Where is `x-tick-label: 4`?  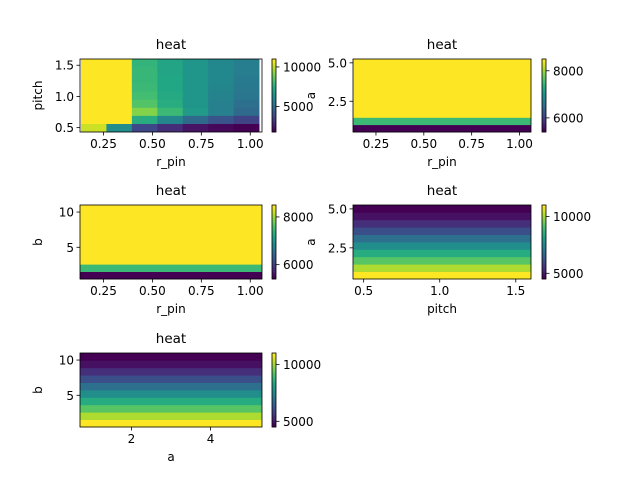
x-tick-label: 4 is located at coordinates (211, 439).